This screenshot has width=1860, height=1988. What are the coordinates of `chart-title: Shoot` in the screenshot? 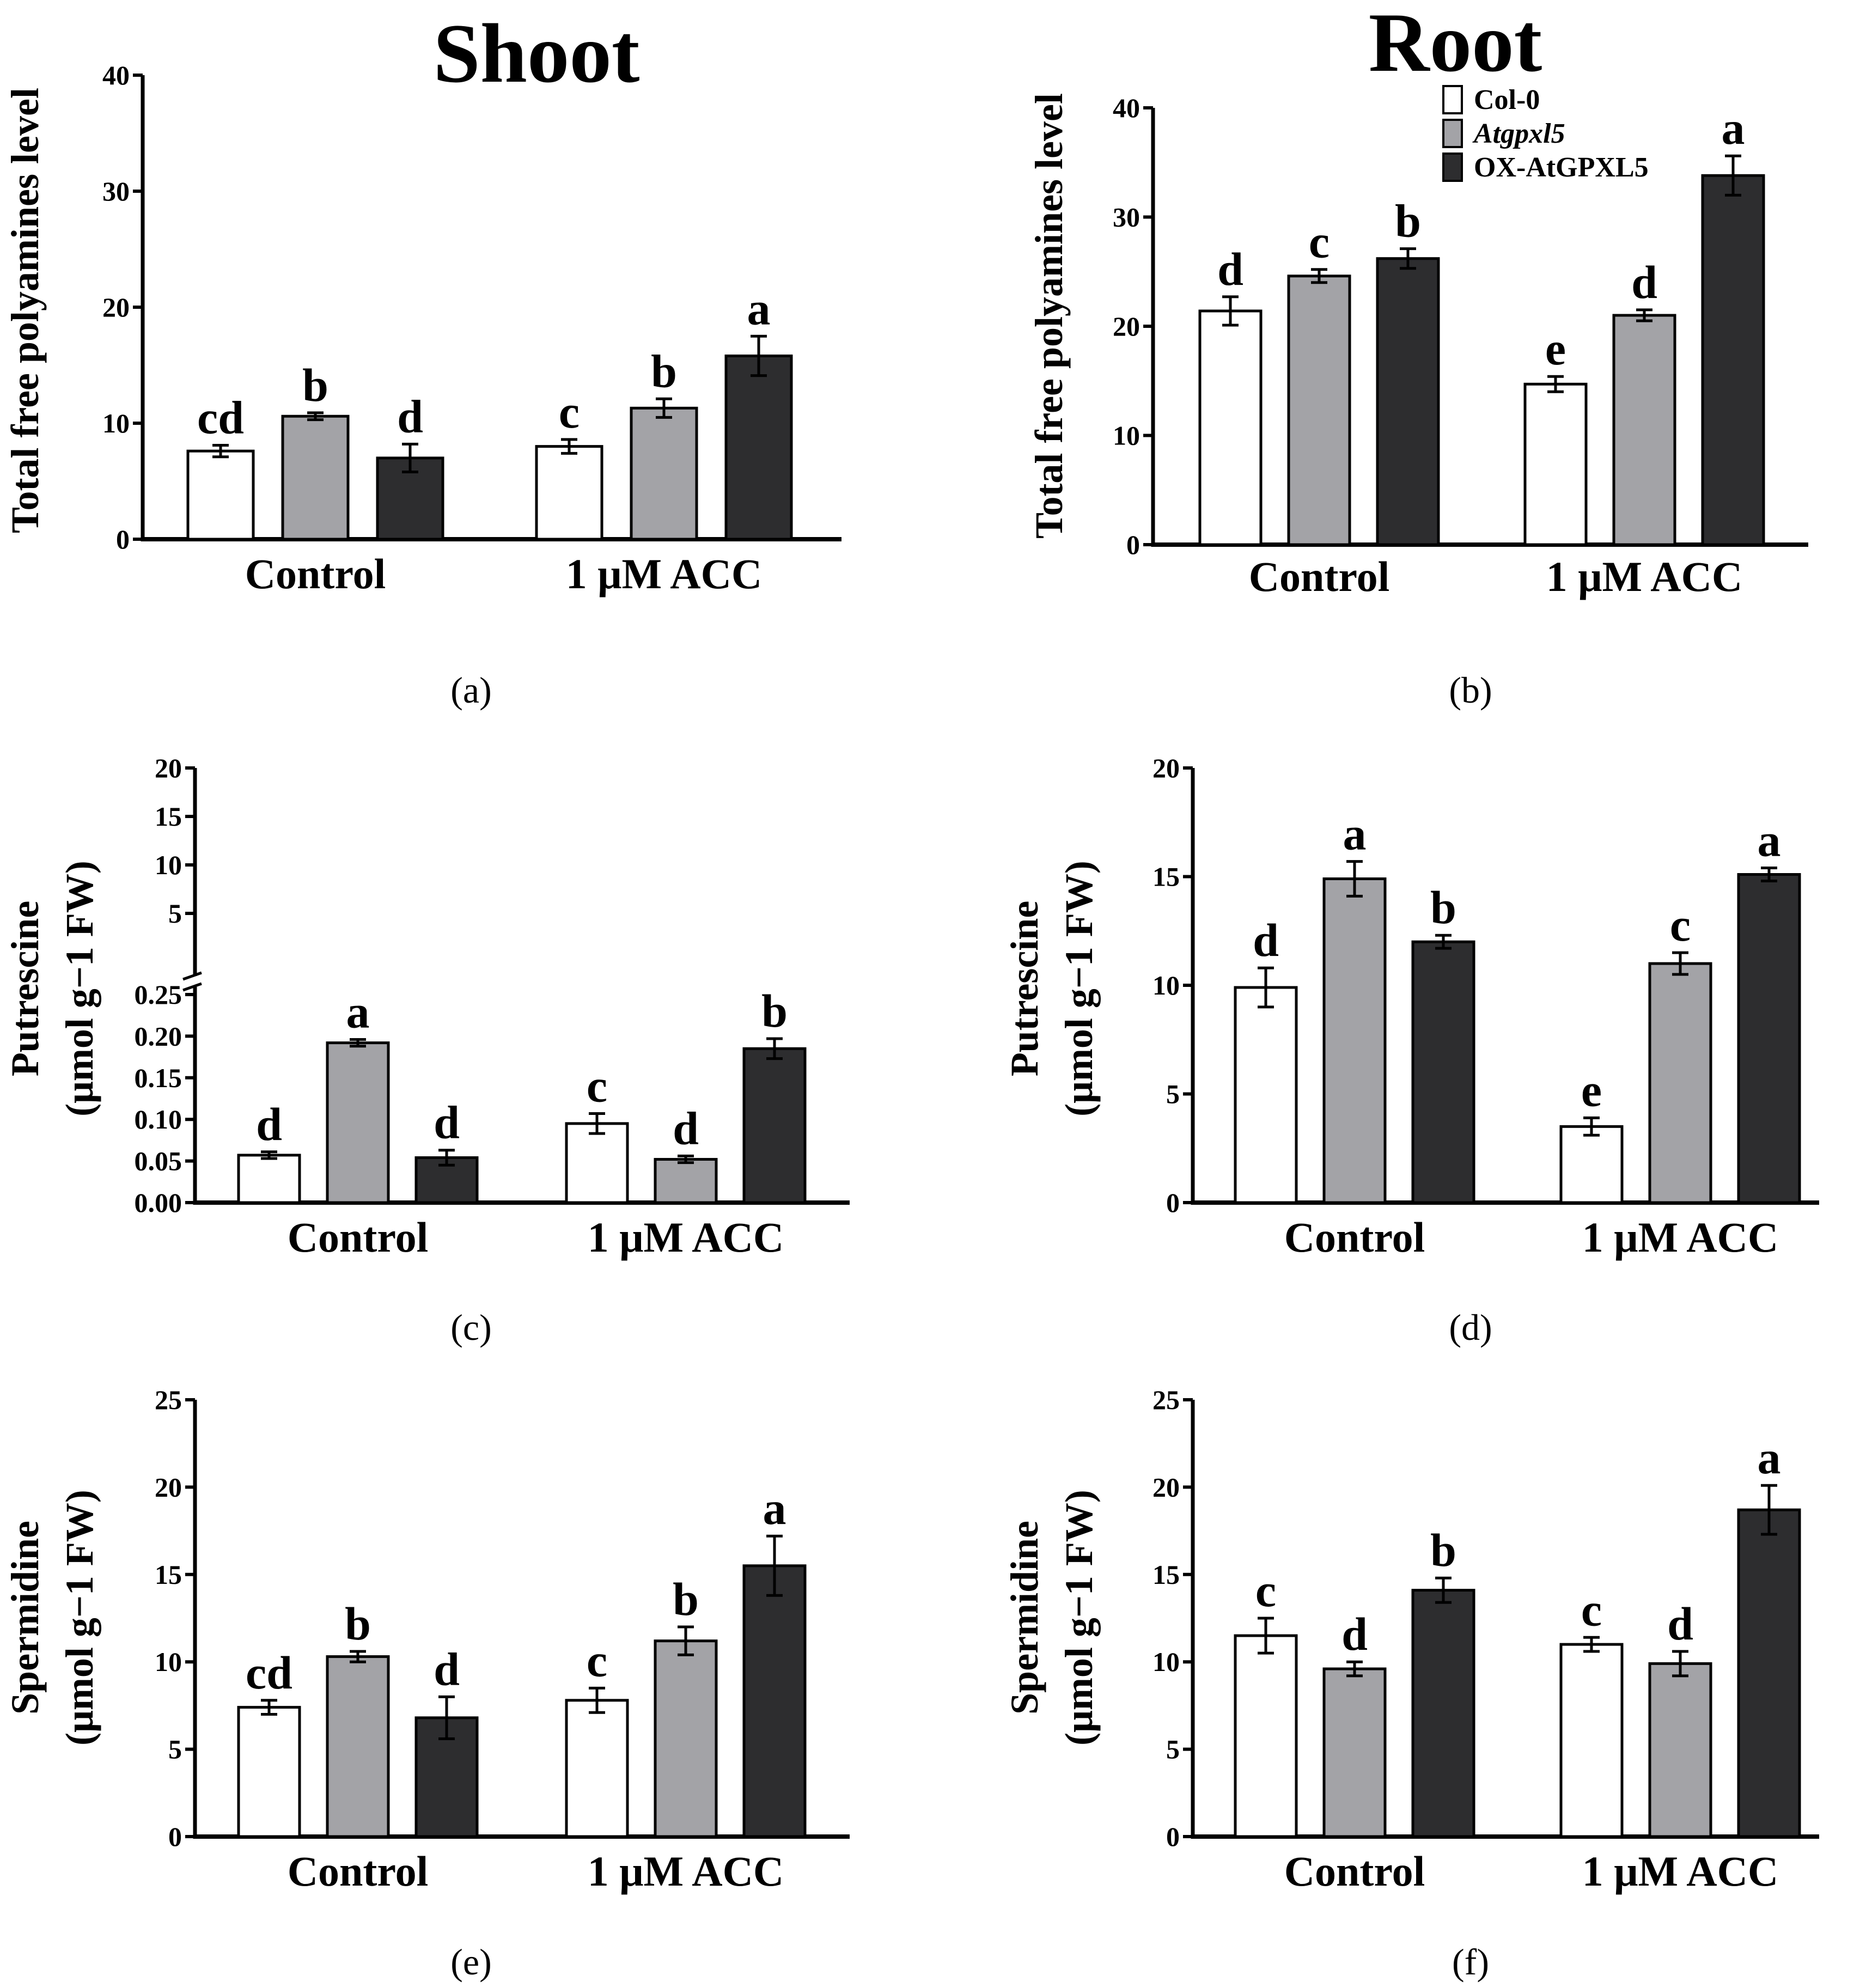 It's located at (536, 53).